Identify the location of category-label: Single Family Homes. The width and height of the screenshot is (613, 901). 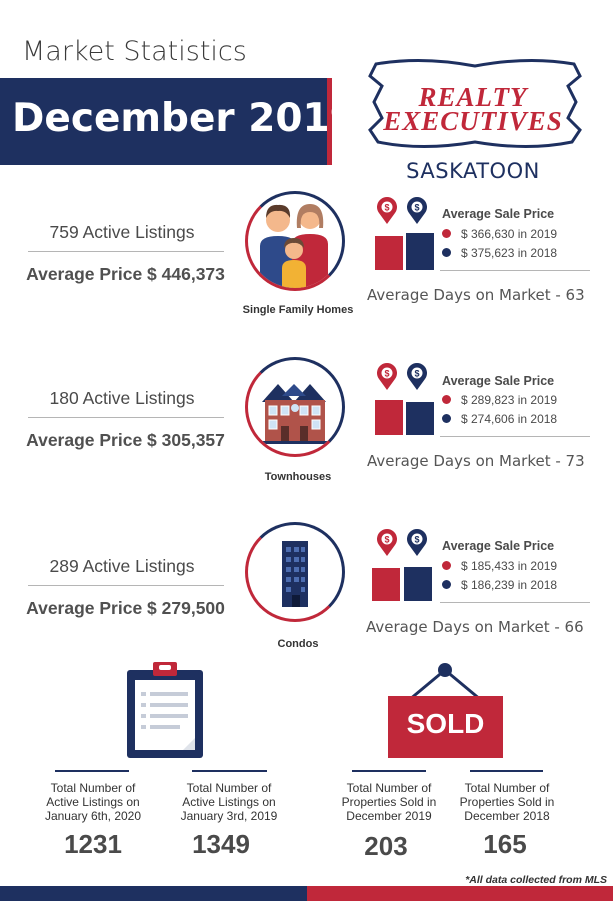
(298, 310).